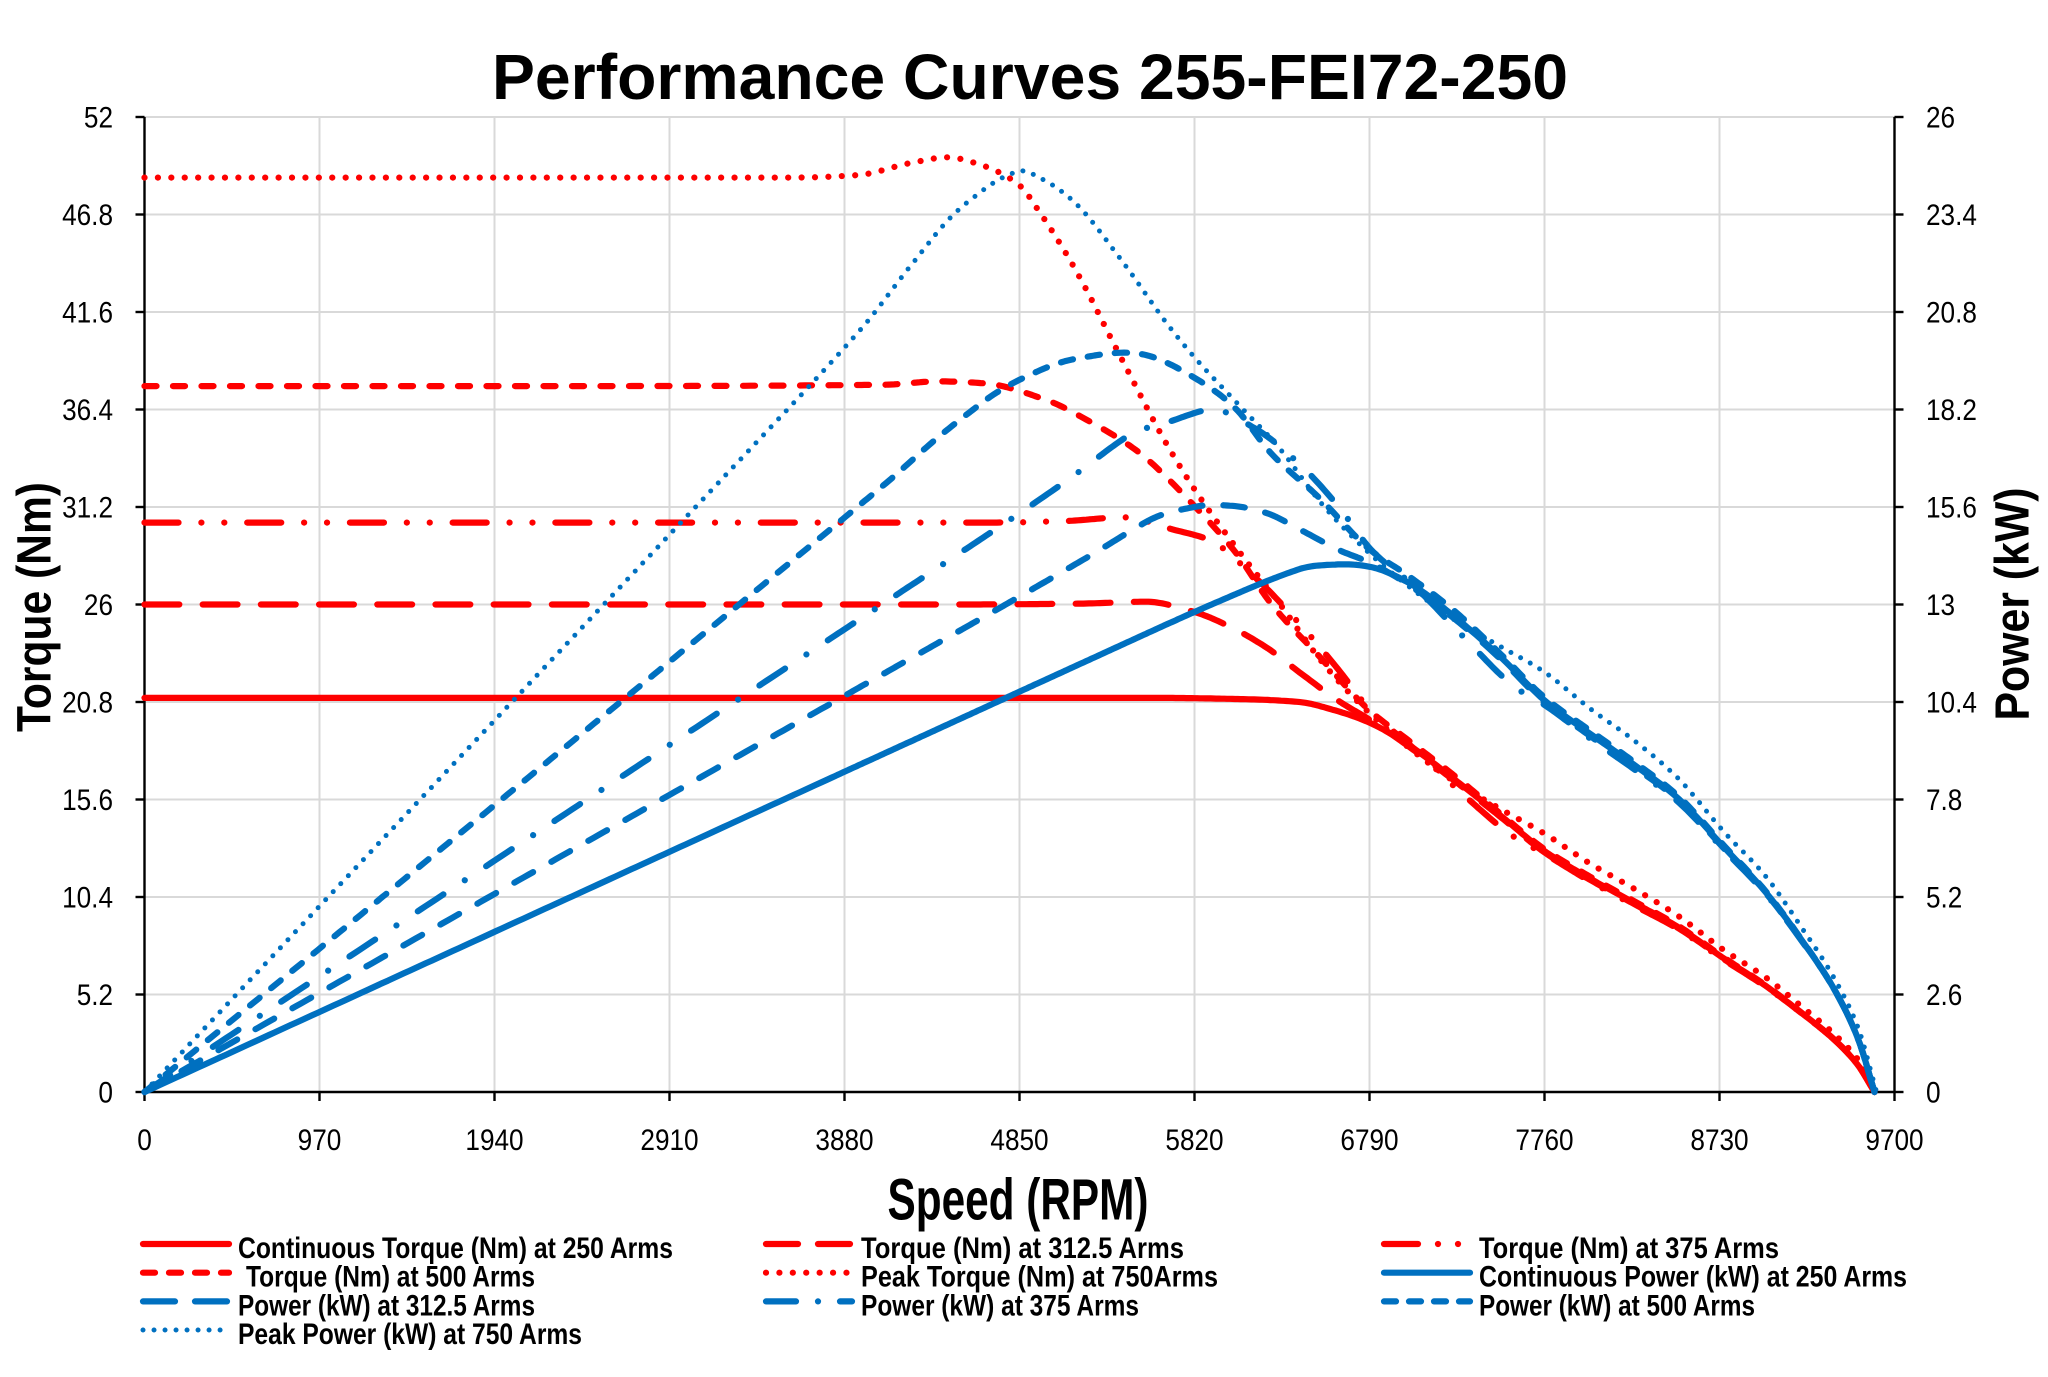 This screenshot has height=1377, width=2048. What do you see at coordinates (494, 1140) in the screenshot?
I see `svg-text: 1940` at bounding box center [494, 1140].